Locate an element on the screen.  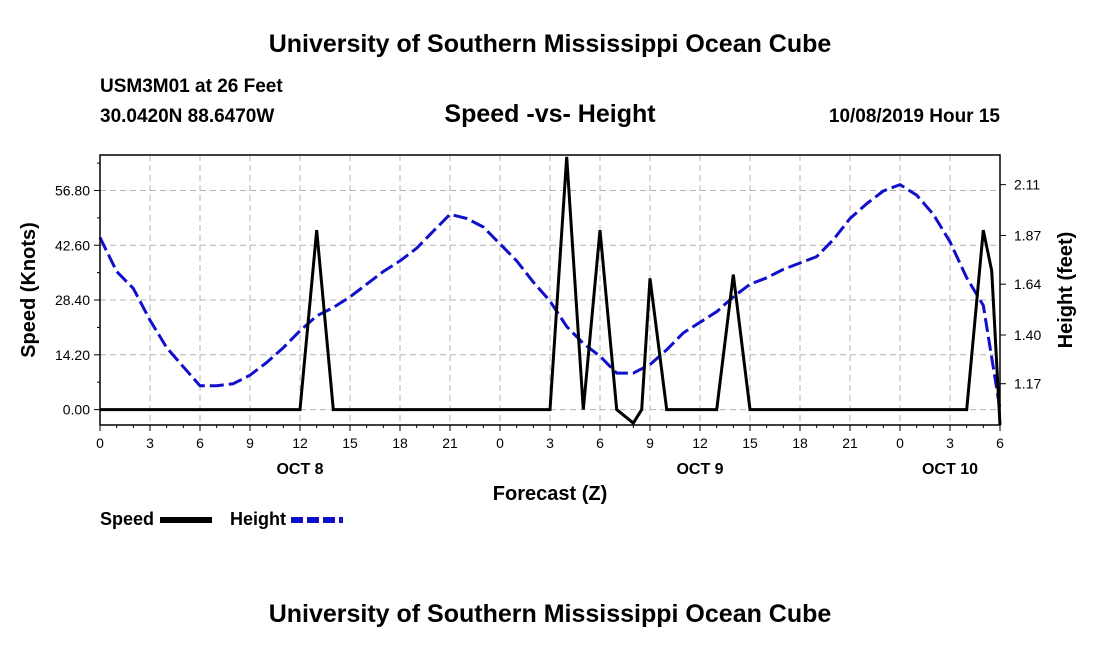
y-tick-label: 56.80 is located at coordinates (72, 190).